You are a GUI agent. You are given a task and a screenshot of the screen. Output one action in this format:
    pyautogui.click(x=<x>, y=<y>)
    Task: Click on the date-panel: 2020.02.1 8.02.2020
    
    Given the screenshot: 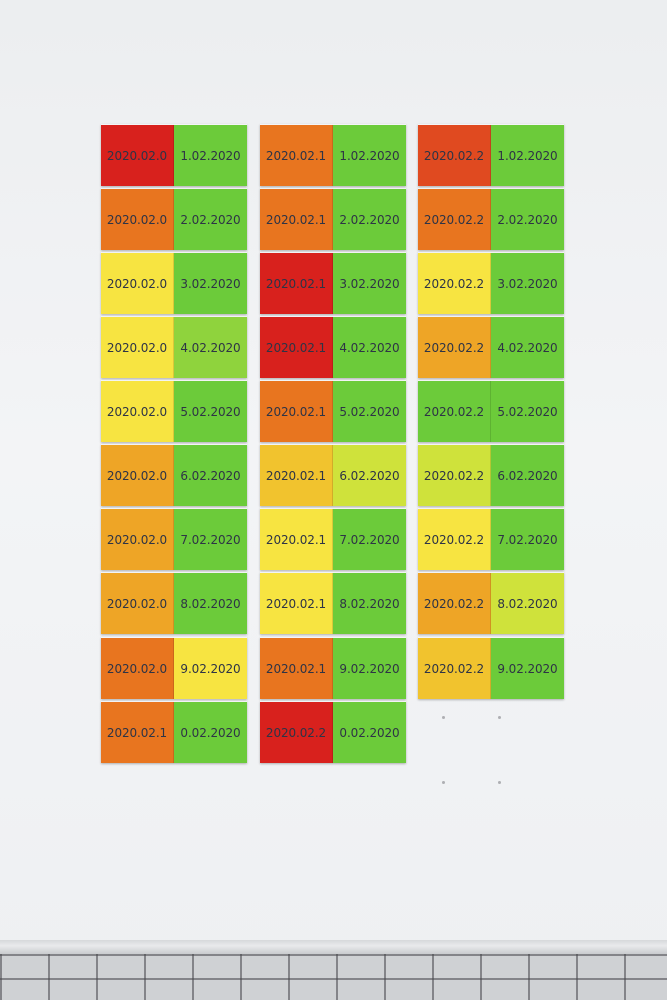 What is the action you would take?
    pyautogui.click(x=333, y=603)
    